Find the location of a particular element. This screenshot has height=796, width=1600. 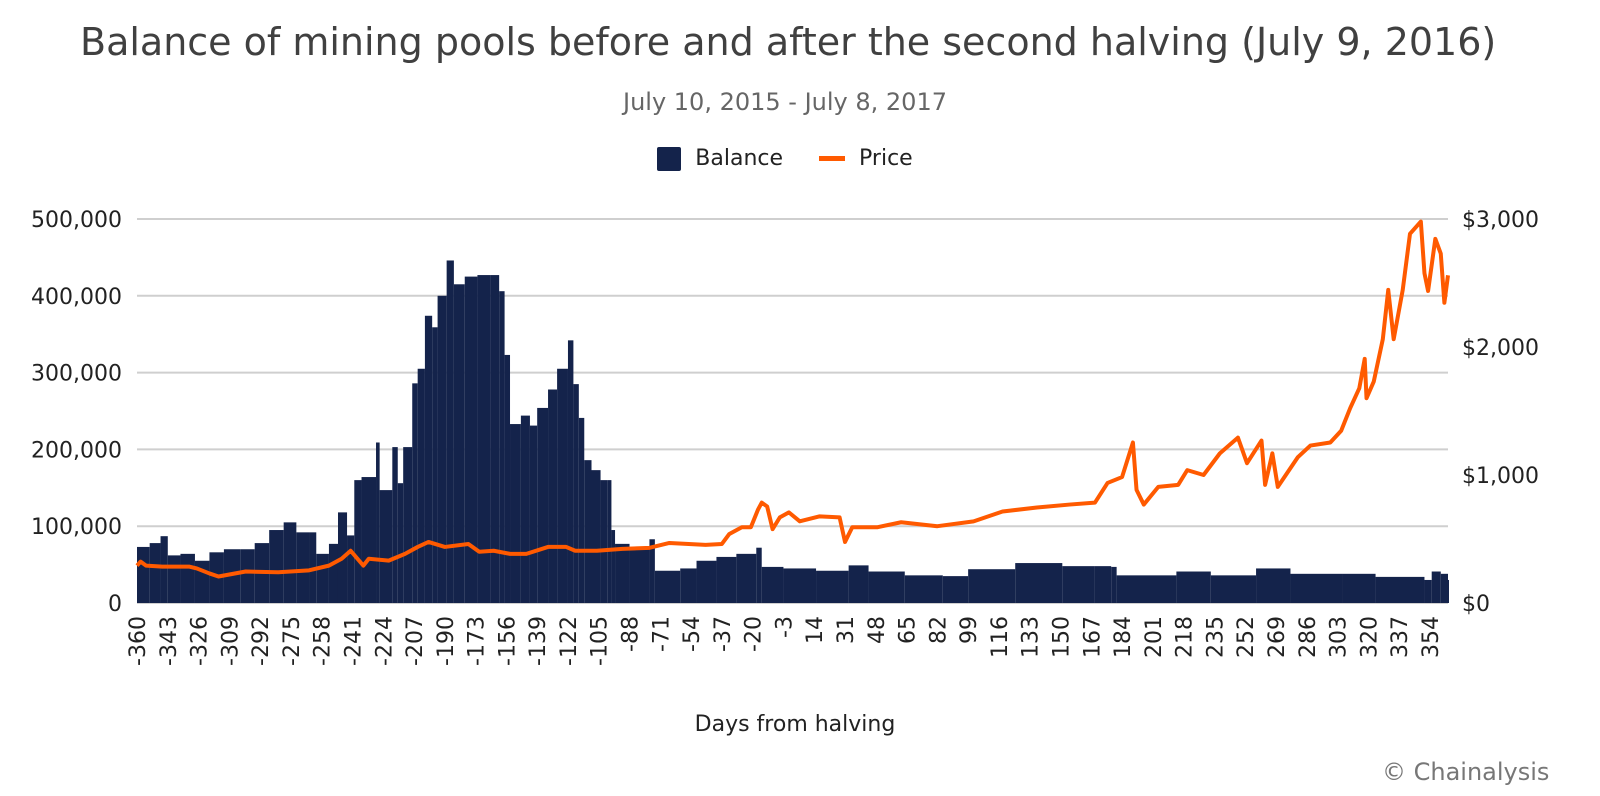

legend-item-price: Price is located at coordinates (866, 158).